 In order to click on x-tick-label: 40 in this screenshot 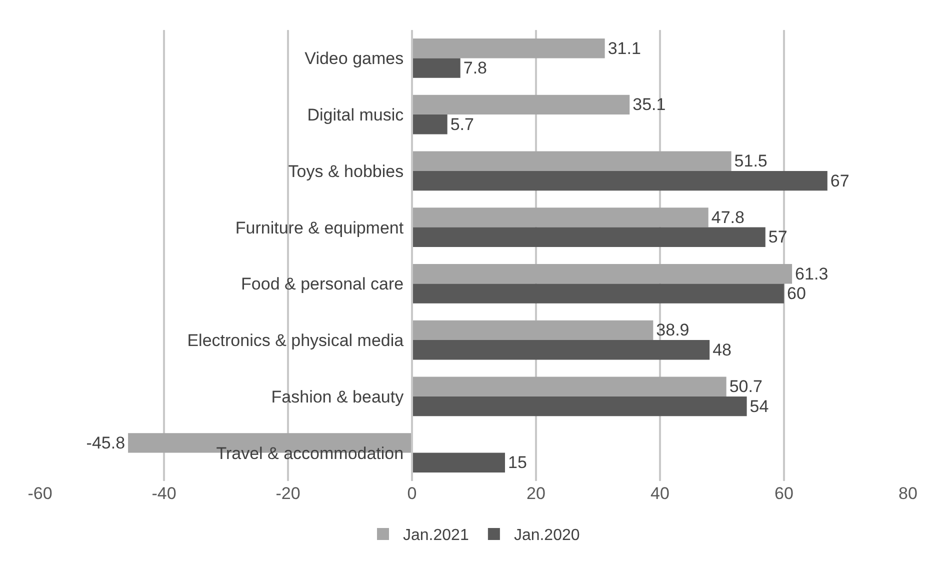, I will do `click(660, 493)`.